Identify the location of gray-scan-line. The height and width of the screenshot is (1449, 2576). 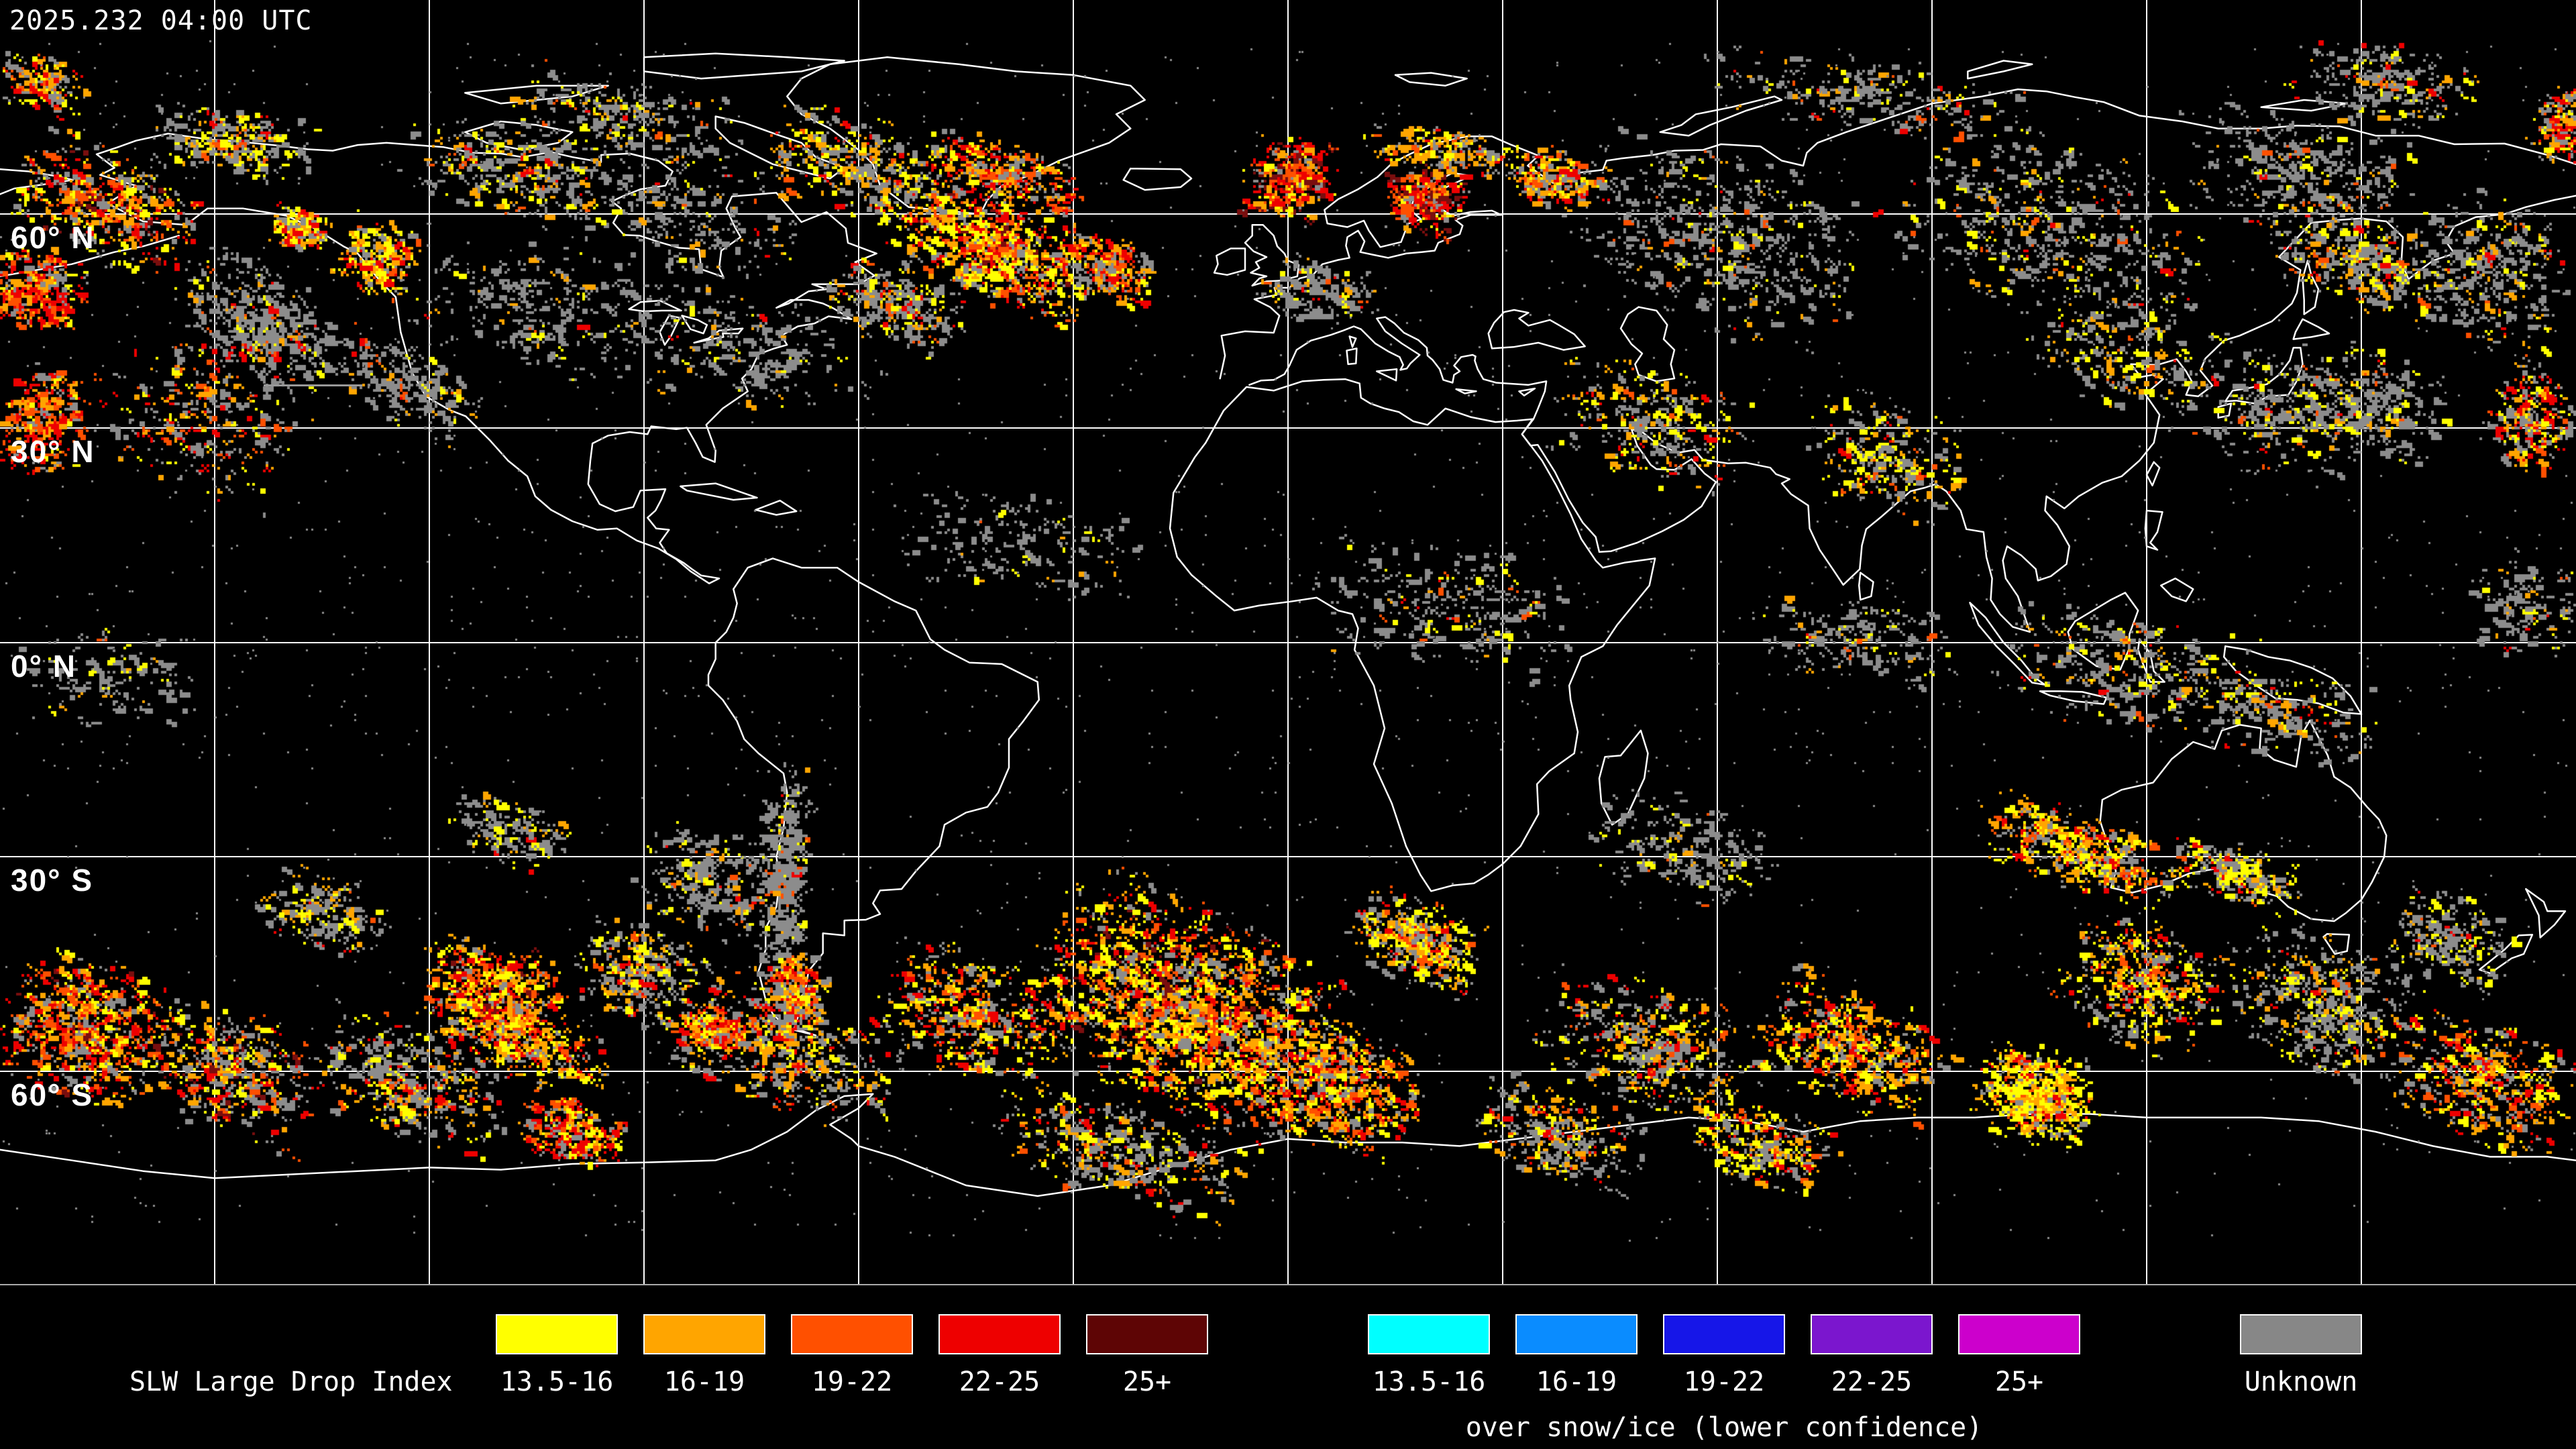
(313, 385).